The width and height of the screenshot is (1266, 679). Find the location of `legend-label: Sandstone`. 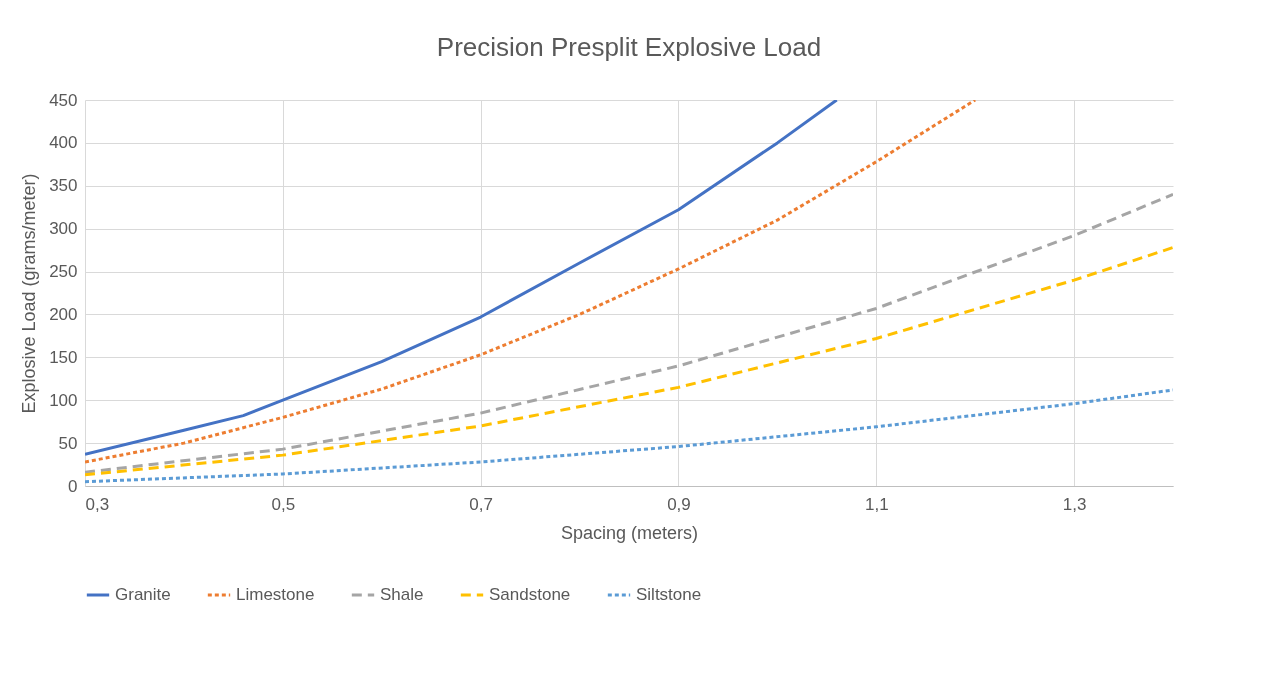

legend-label: Sandstone is located at coordinates (530, 594).